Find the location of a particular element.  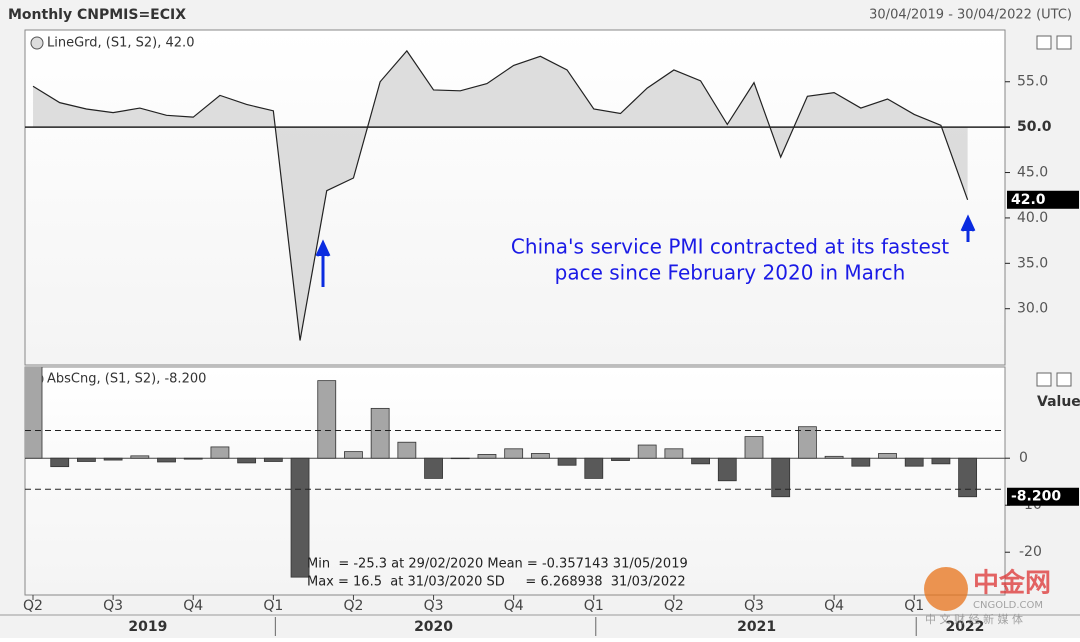

last-value-label: -8.200 is located at coordinates (1036, 497).